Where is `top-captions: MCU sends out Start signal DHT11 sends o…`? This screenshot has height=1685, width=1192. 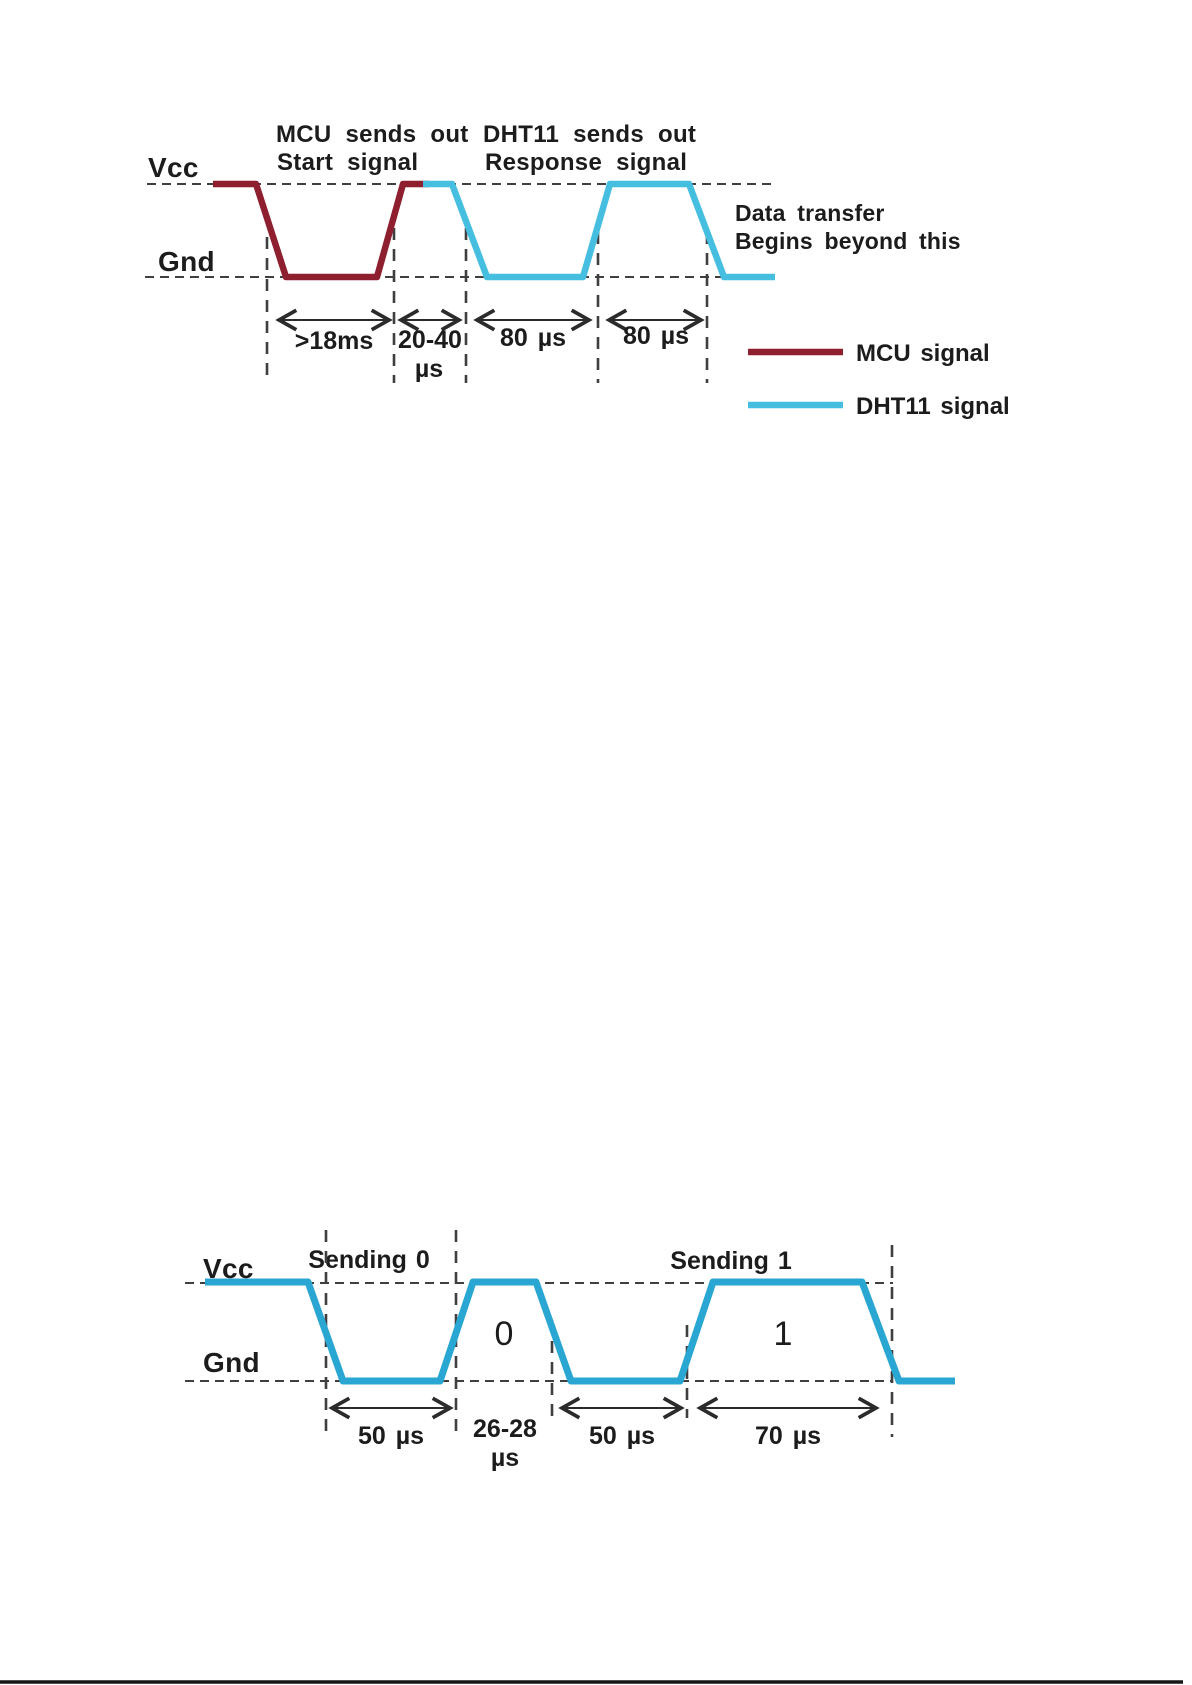 top-captions: MCU sends out Start signal DHT11 sends o… is located at coordinates (486, 148).